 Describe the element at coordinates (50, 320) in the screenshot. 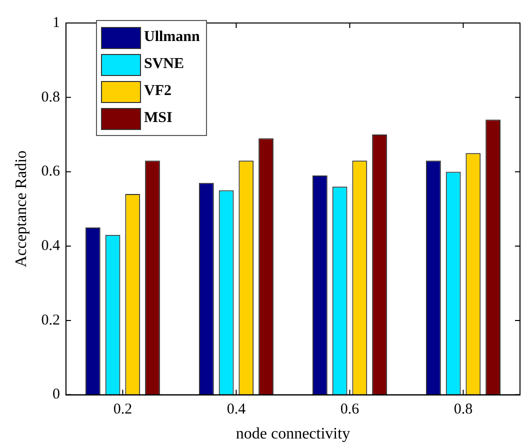

I see `y-tick-label: 0.2` at that location.